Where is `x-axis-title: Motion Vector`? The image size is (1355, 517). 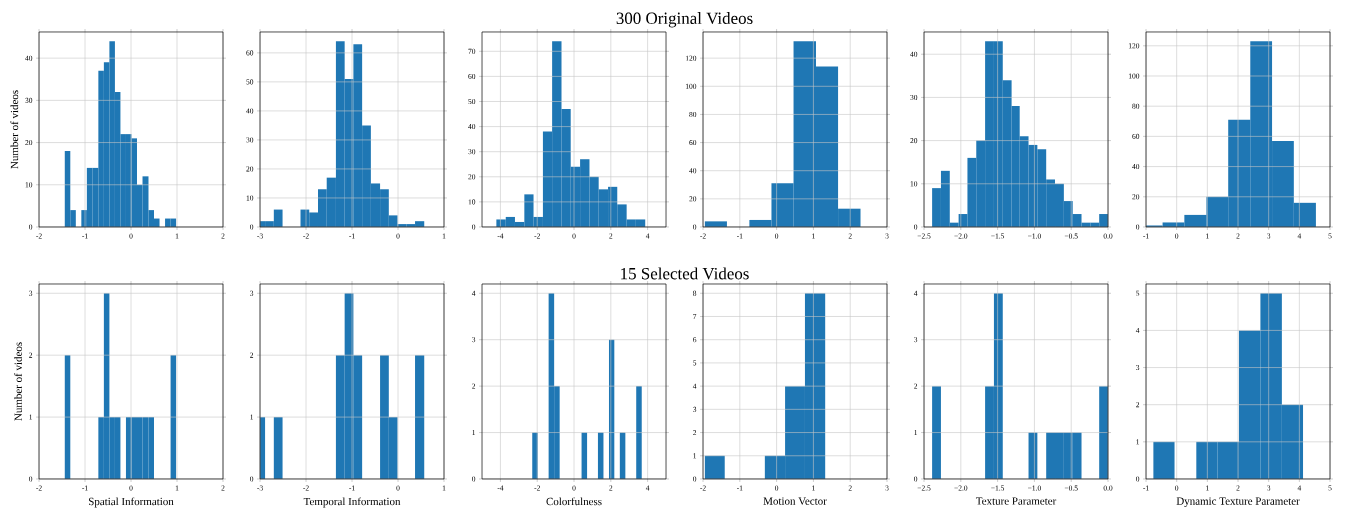 x-axis-title: Motion Vector is located at coordinates (795, 501).